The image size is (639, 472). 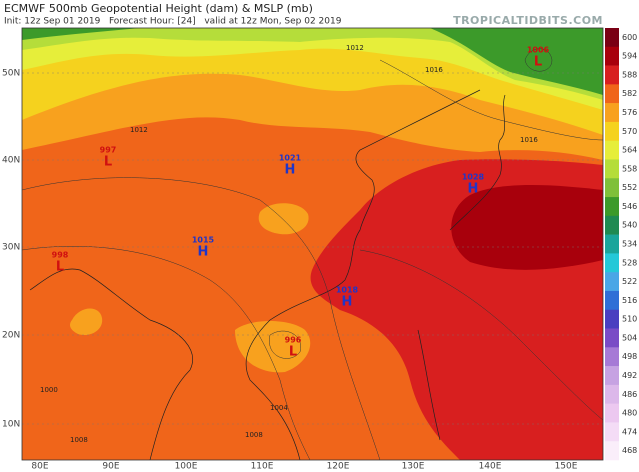 I want to click on center-value: 1006, so click(x=538, y=50).